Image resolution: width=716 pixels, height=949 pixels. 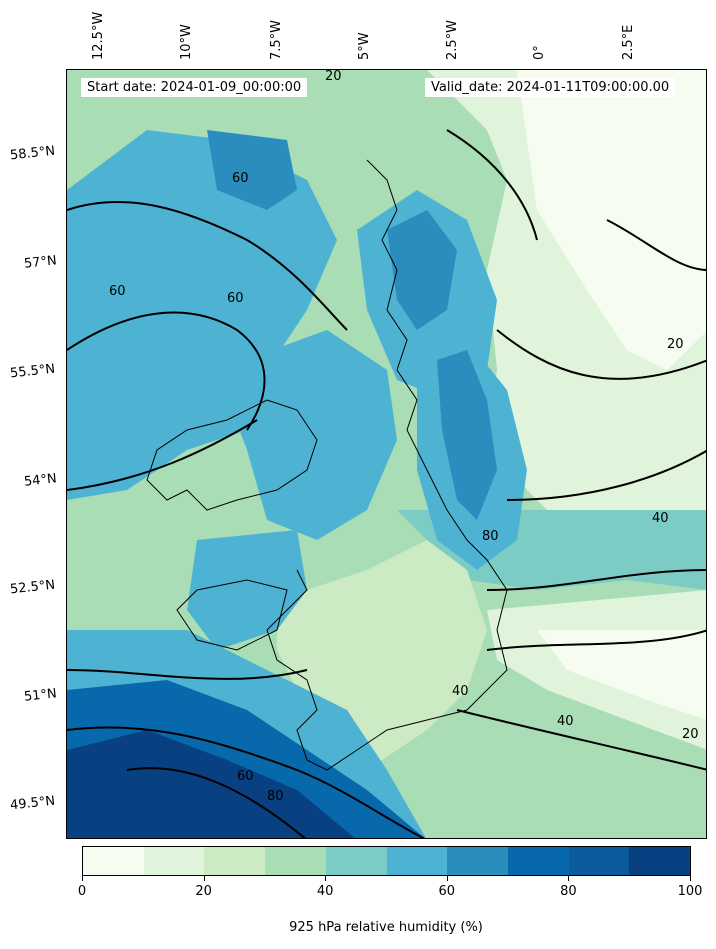 What do you see at coordinates (447, 891) in the screenshot?
I see `colorbar-tick-label: 60` at bounding box center [447, 891].